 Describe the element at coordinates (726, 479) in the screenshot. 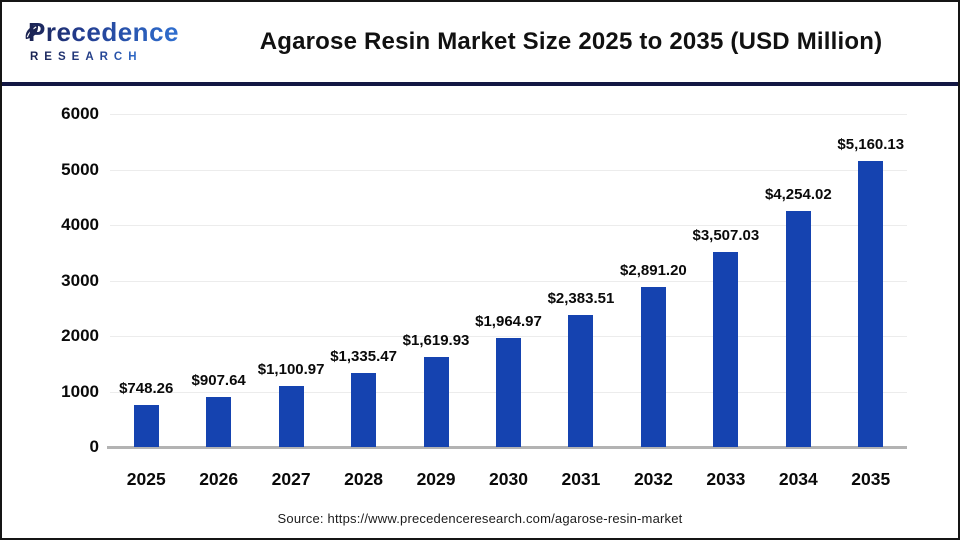

I see `x-axis-tick-label: 2033` at that location.